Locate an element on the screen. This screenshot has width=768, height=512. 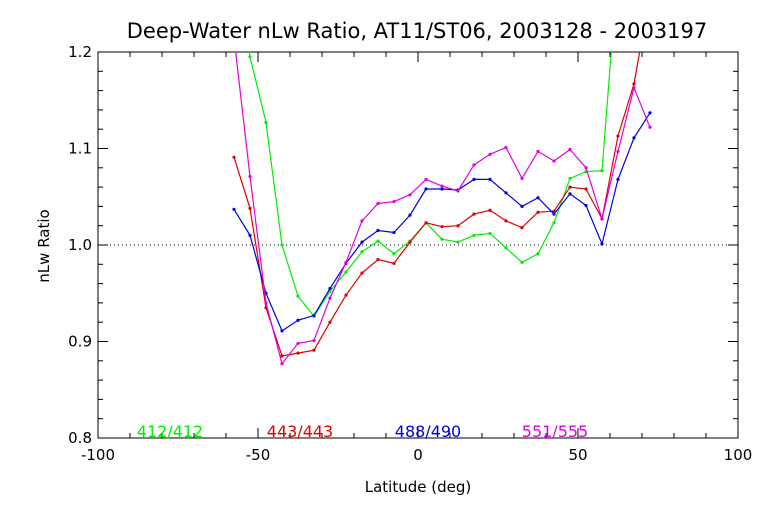
x-tick-label: 50 is located at coordinates (577, 455).